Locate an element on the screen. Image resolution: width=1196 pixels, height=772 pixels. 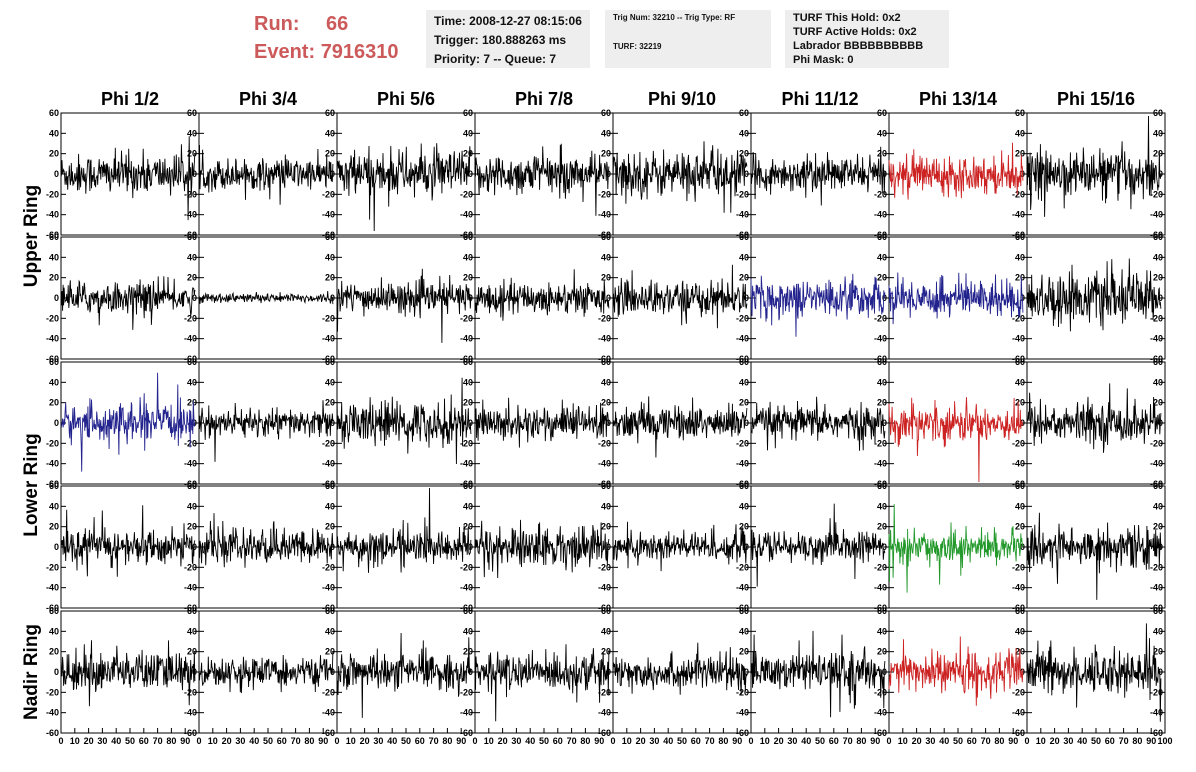
column-header: Phi 5/6 is located at coordinates (406, 99).